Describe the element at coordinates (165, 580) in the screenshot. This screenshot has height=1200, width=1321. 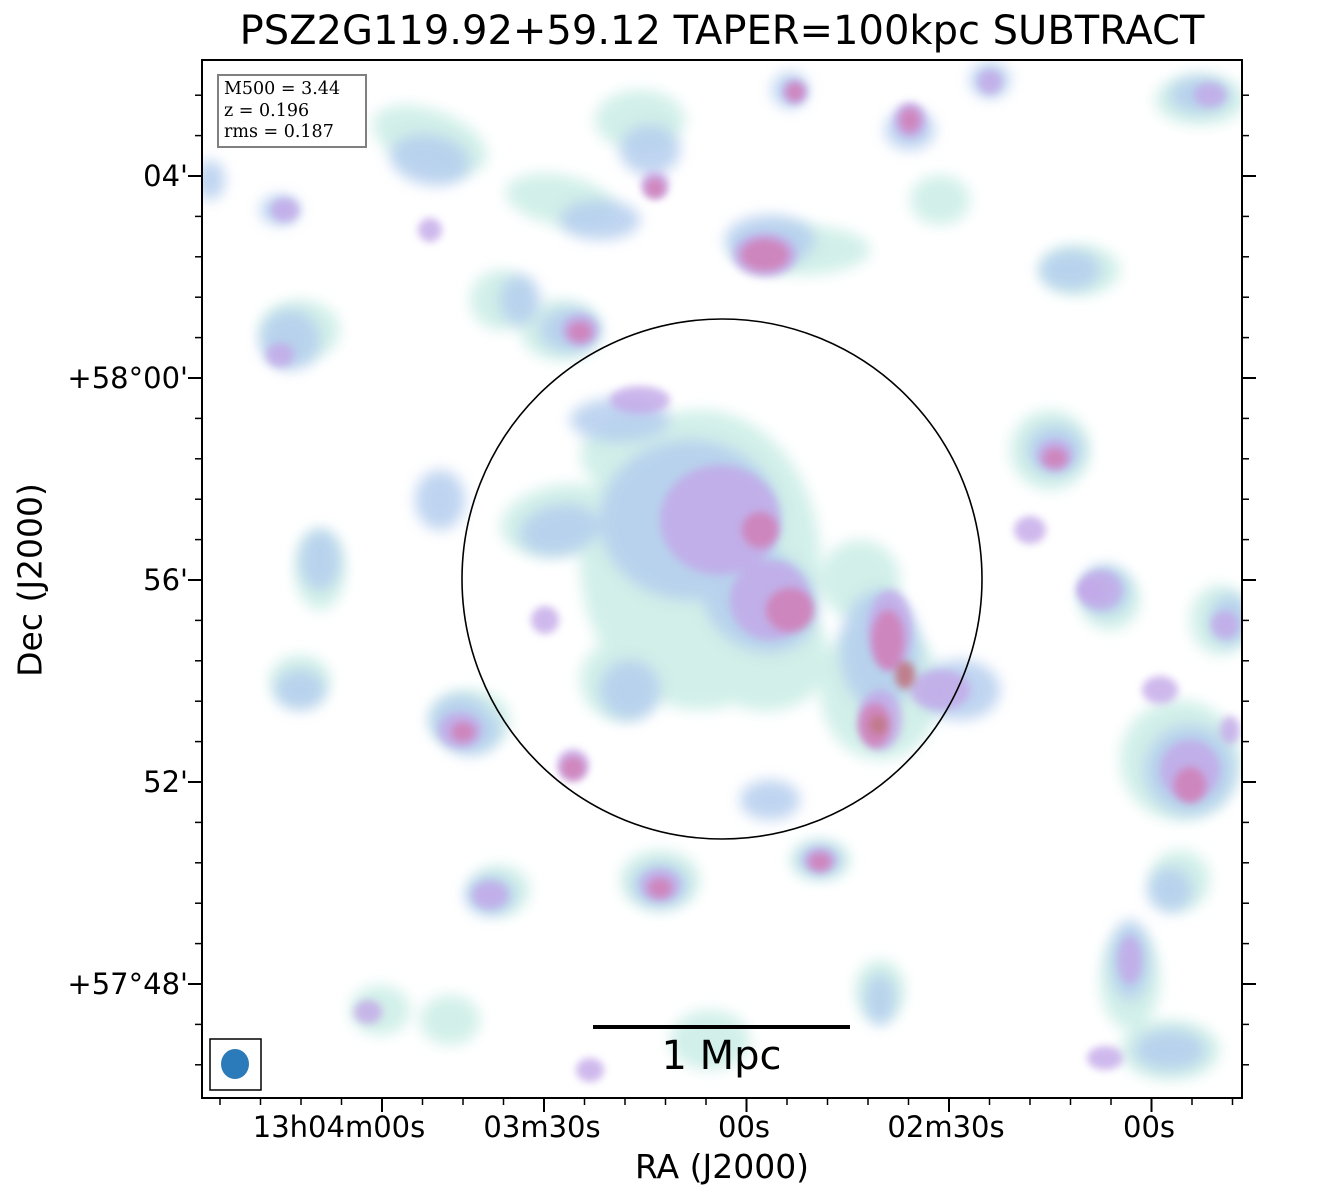
I see `y-tick-label: 56'` at that location.